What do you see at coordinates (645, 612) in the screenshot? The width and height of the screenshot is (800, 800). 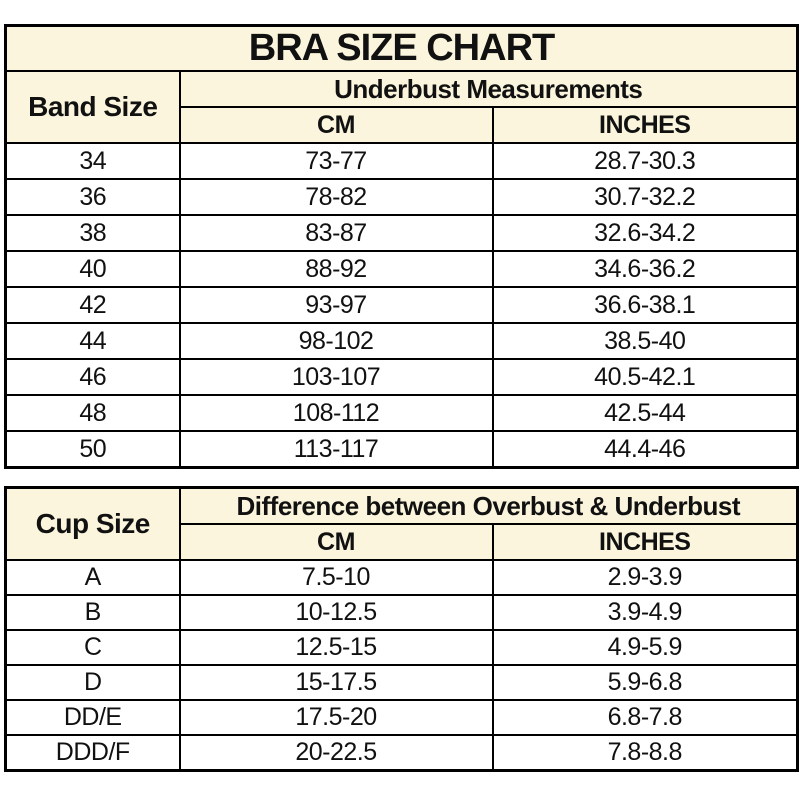 I see `inches-range-cell: 3.9-4.9` at bounding box center [645, 612].